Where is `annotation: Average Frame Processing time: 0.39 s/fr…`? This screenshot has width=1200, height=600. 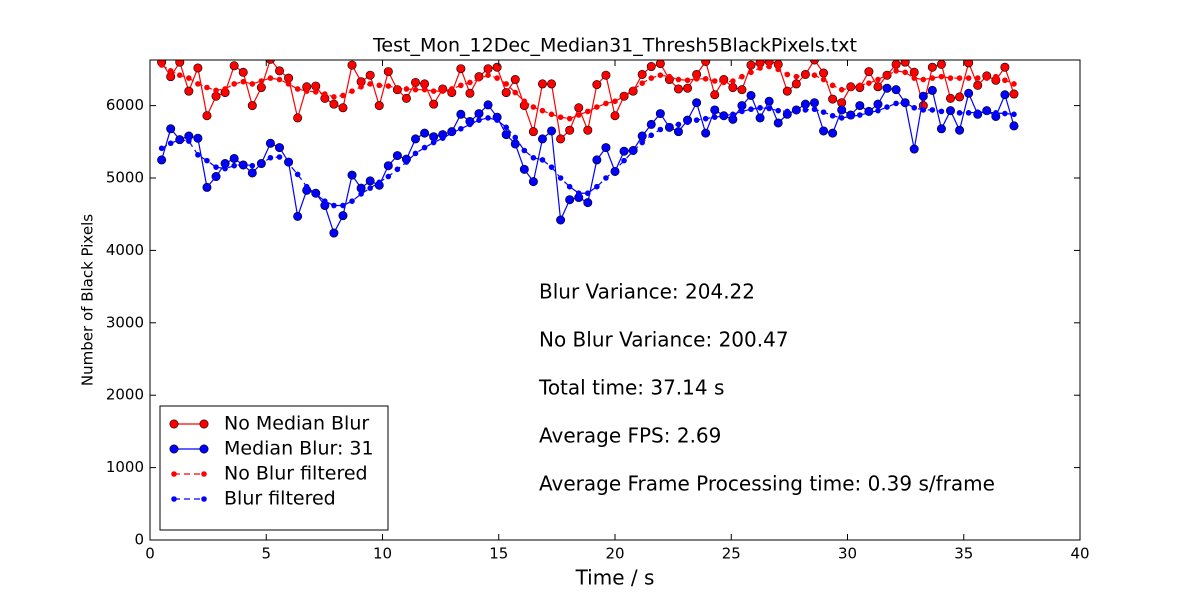
annotation: Average Frame Processing time: 0.39 s/fr… is located at coordinates (767, 484).